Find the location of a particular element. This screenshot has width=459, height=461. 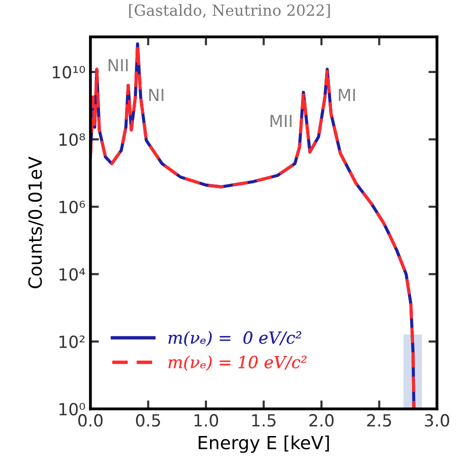

x-tick-label: 3.0 is located at coordinates (437, 420).